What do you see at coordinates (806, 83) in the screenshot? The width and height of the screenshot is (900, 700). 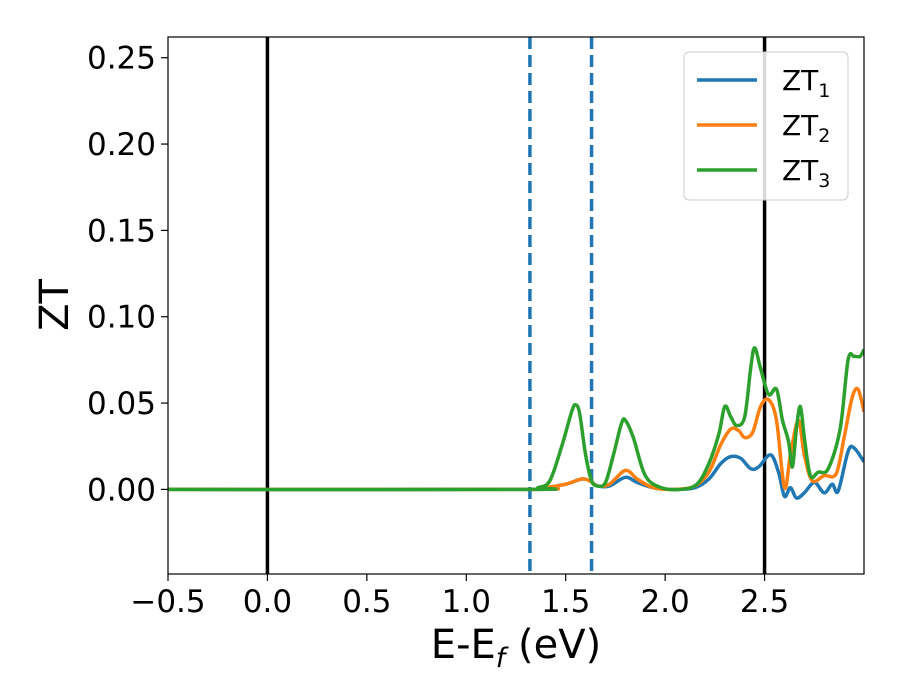 I see `legend-label-zt1: ZT1` at bounding box center [806, 83].